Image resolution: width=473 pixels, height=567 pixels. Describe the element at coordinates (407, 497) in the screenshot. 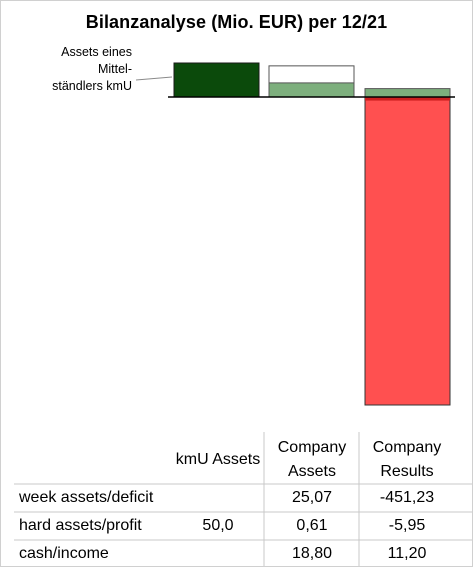

I see `cell-week-company-results: -451,23` at that location.